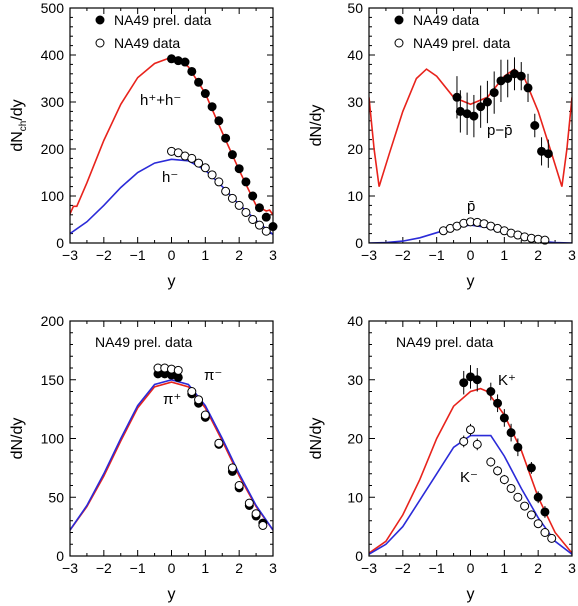 The height and width of the screenshot is (606, 578). I want to click on y-tick-label: 400, so click(53, 55).